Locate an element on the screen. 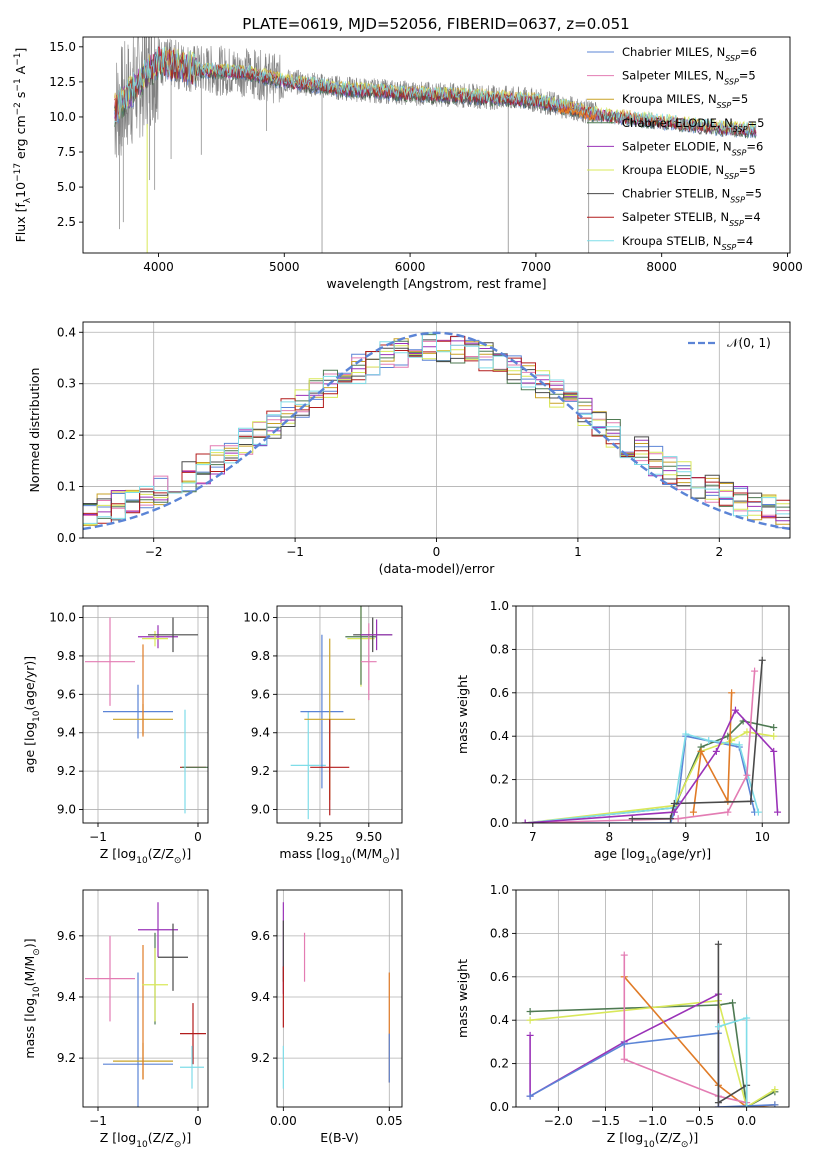  legend-entry: Salpeter MILES, NSSP=5 is located at coordinates (689, 78).